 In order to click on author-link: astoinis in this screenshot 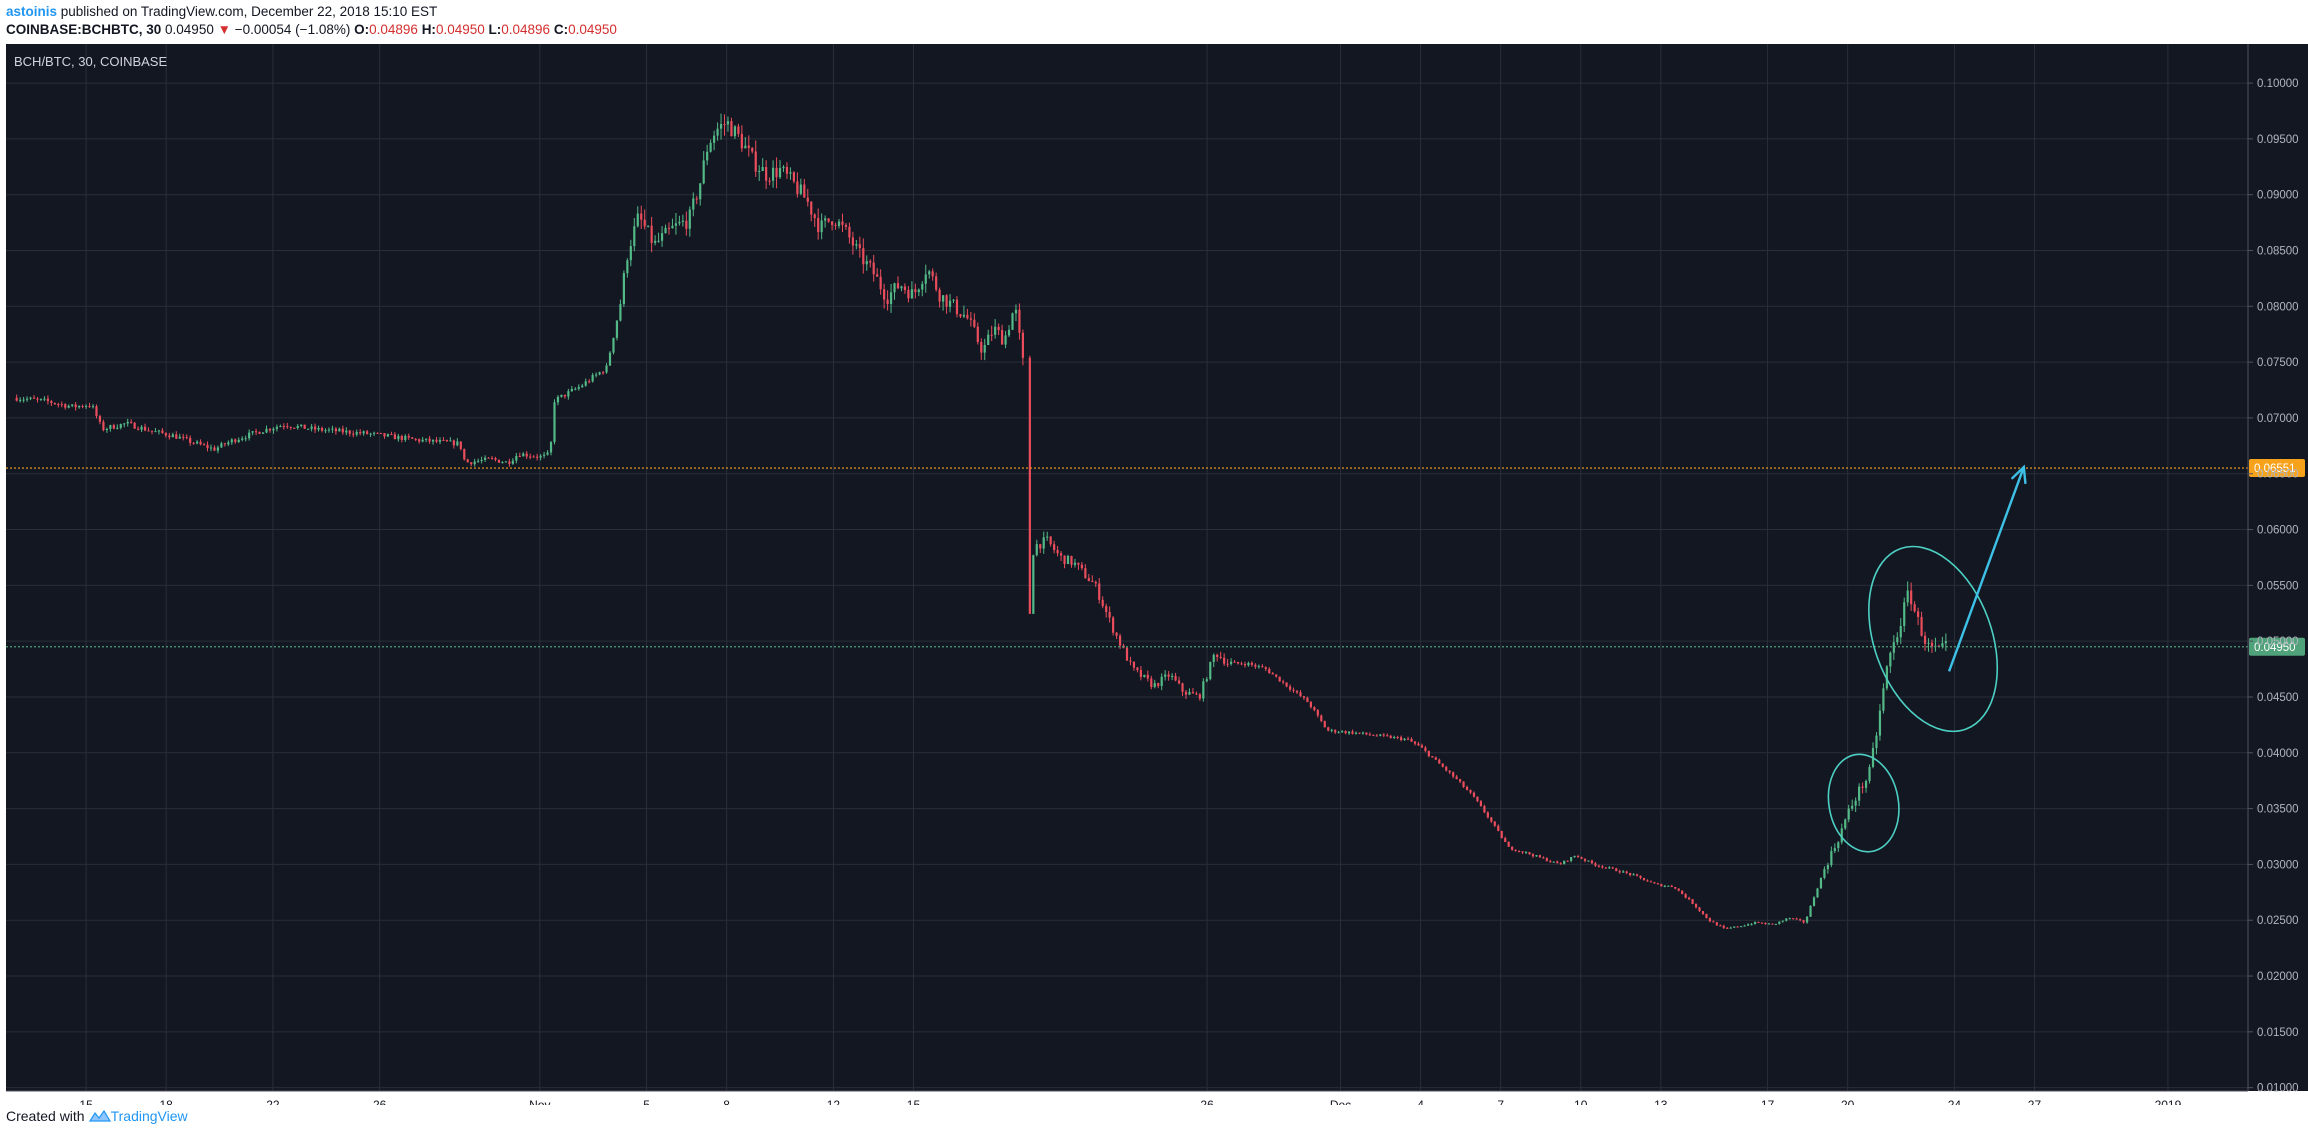, I will do `click(32, 11)`.